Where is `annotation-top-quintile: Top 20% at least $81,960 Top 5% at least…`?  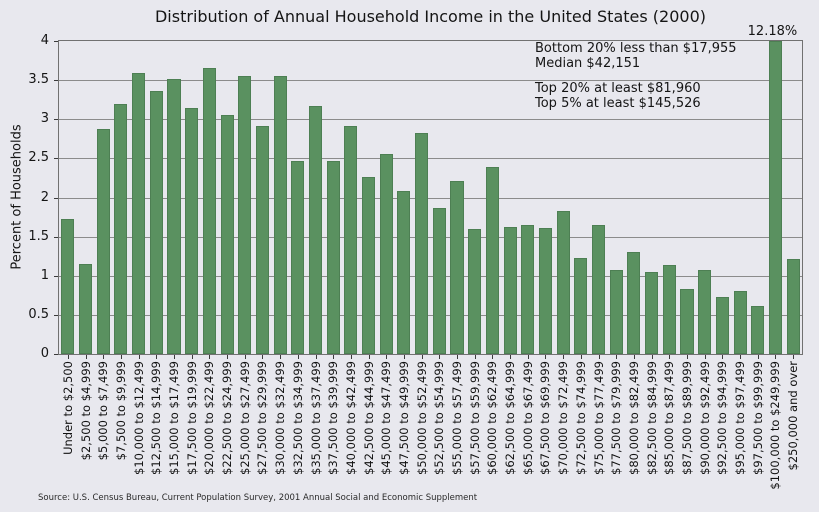 annotation-top-quintile: Top 20% at least $81,960 Top 5% at least… is located at coordinates (618, 96).